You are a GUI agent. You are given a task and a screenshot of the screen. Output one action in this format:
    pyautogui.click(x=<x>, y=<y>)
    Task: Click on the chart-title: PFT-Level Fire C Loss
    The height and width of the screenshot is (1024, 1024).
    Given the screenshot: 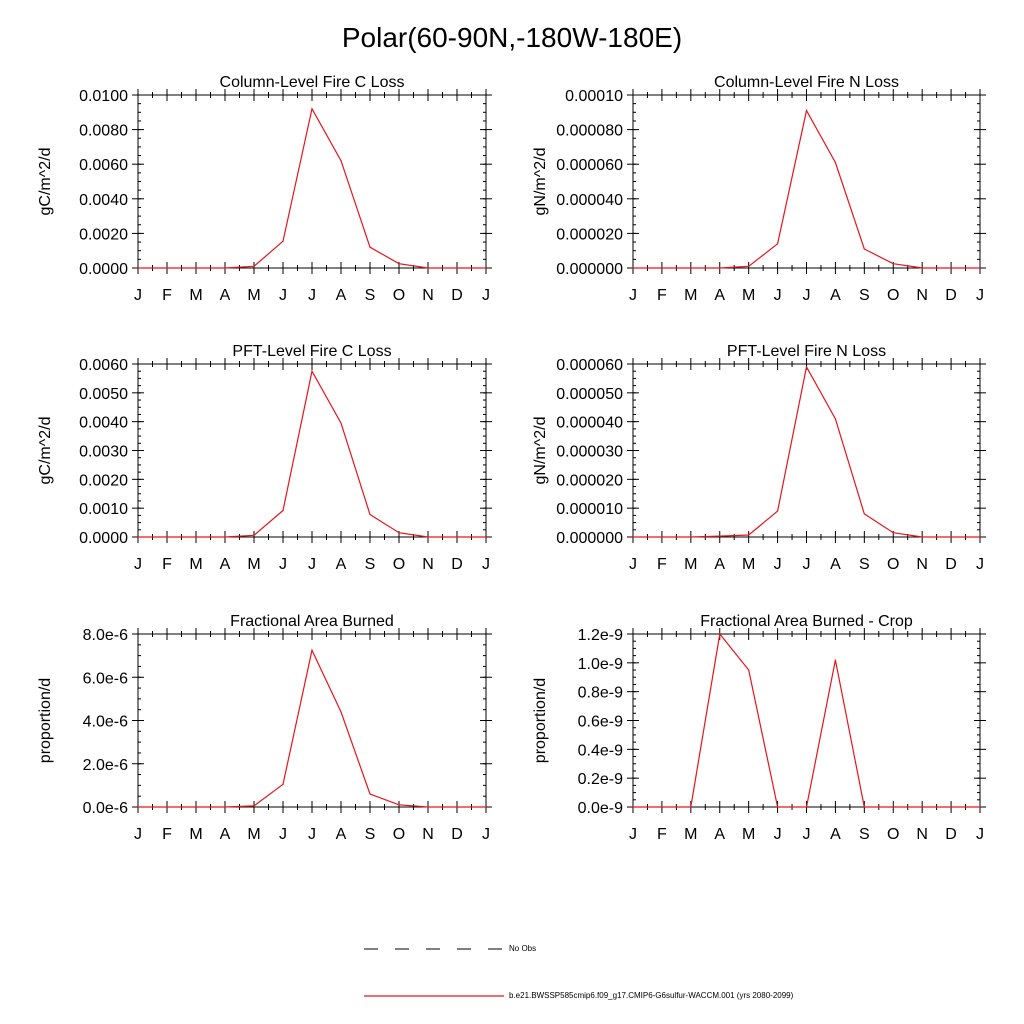 What is the action you would take?
    pyautogui.click(x=311, y=351)
    